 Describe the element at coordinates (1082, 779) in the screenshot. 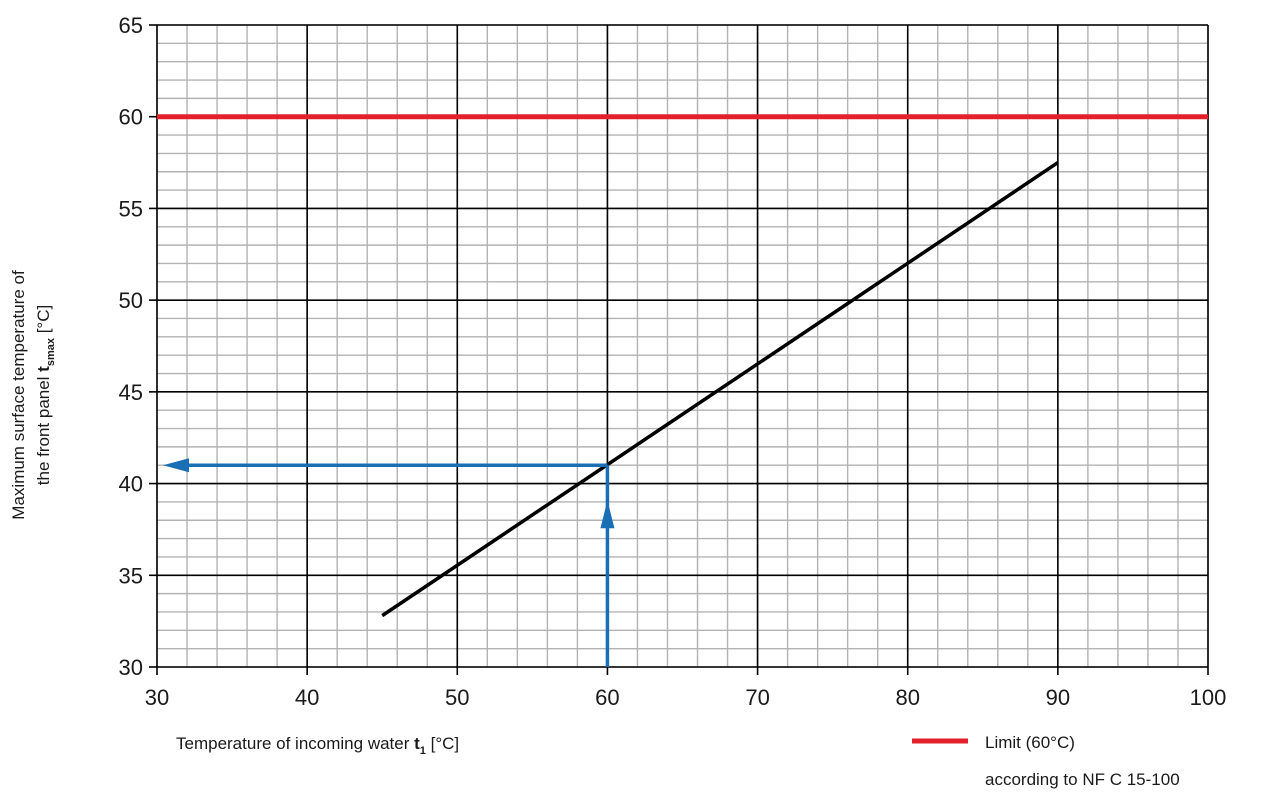

I see `legend-label-line2: according to NF C 15-100` at that location.